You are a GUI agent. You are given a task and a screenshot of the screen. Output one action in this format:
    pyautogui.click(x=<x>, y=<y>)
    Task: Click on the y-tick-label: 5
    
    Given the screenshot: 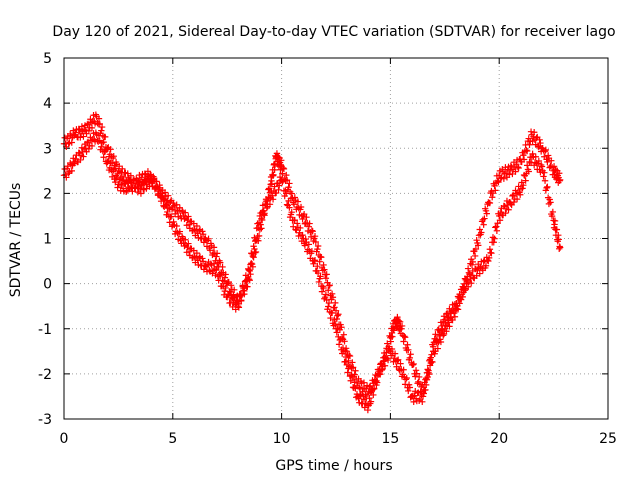 What is the action you would take?
    pyautogui.click(x=47, y=59)
    